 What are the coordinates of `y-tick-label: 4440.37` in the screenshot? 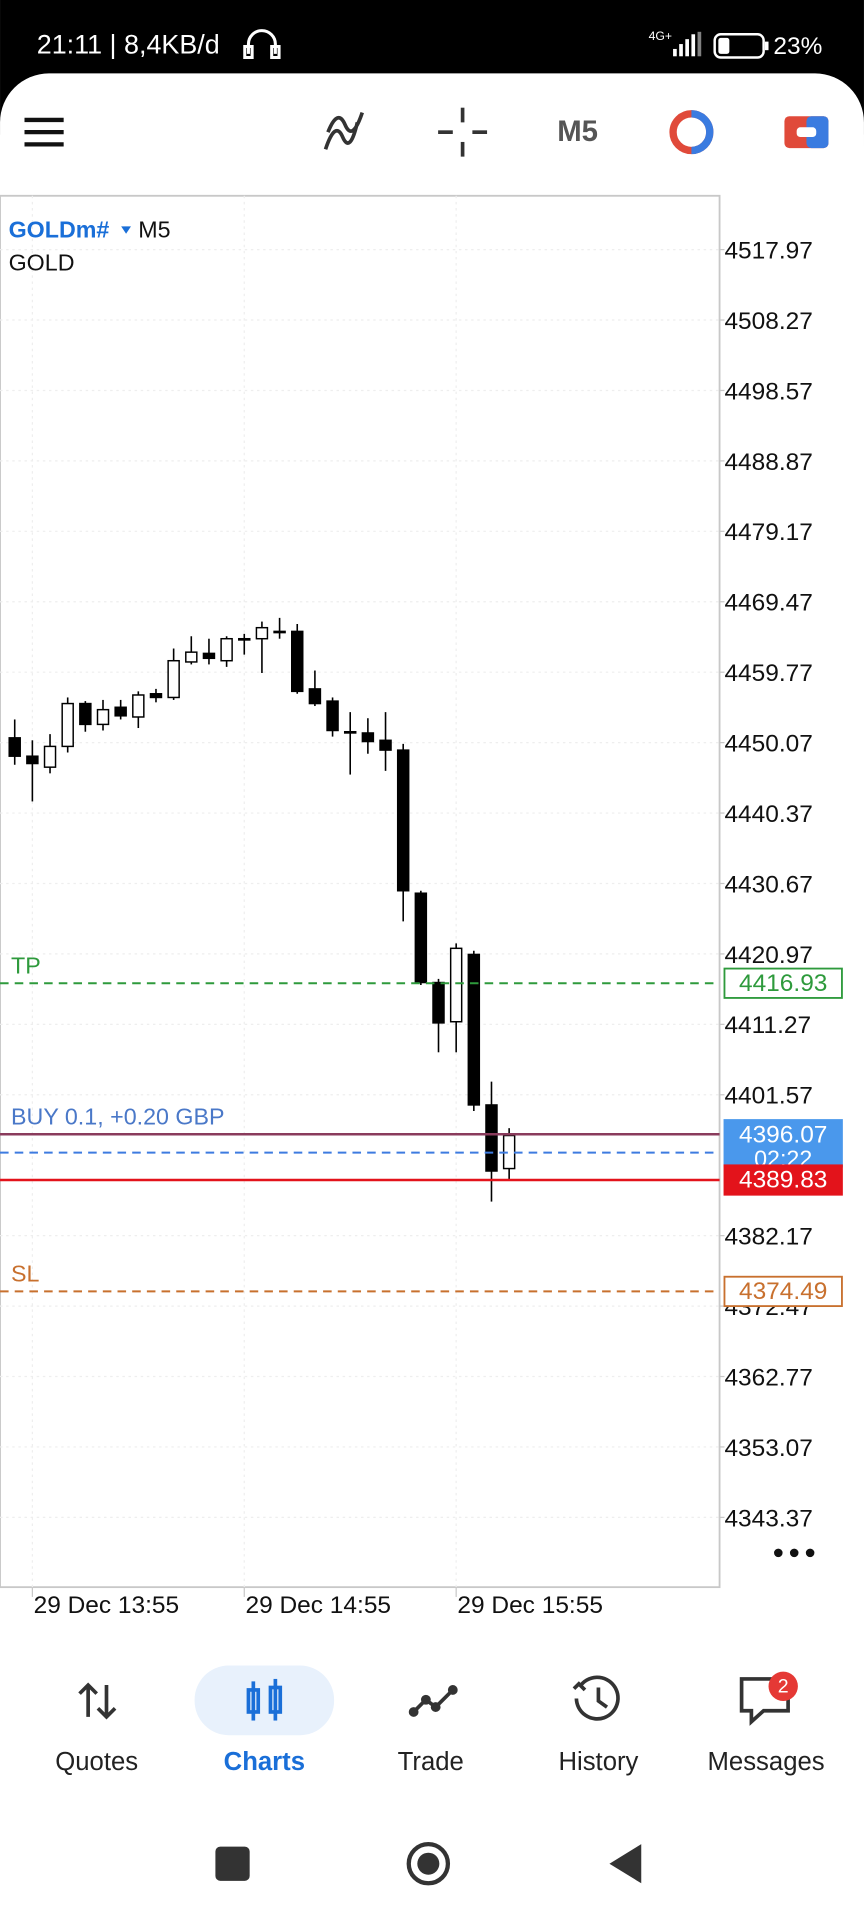 It's located at (768, 814).